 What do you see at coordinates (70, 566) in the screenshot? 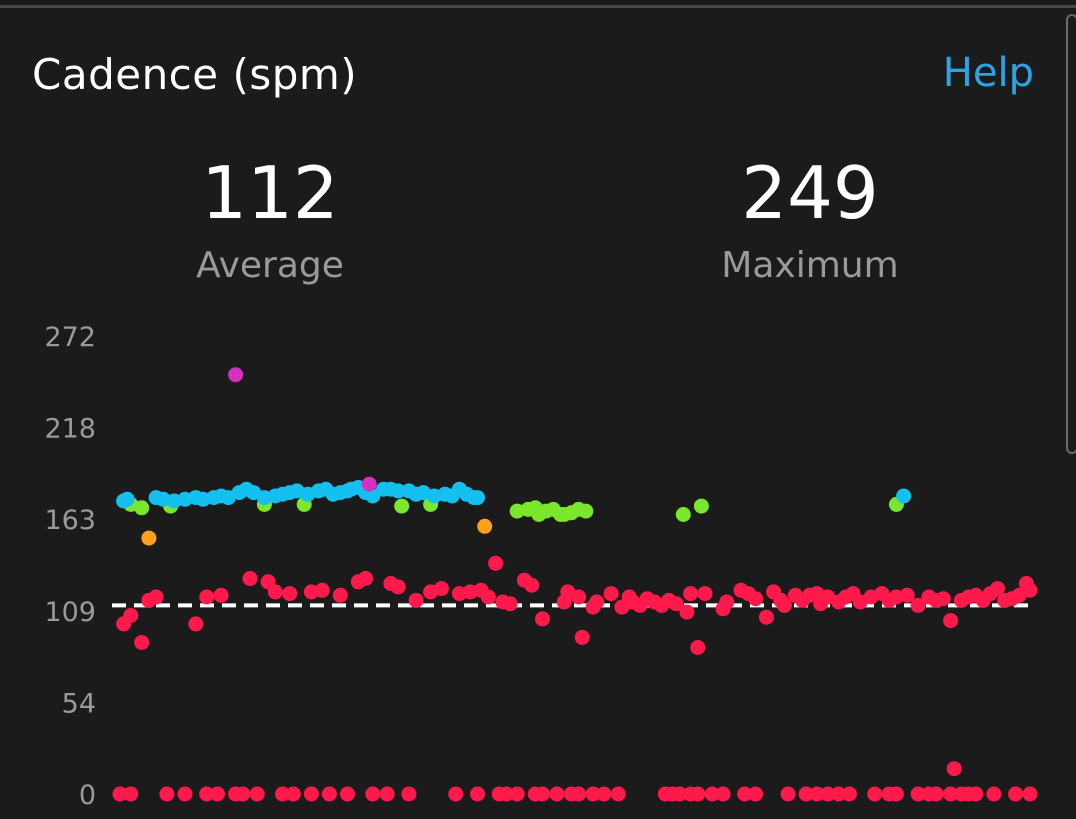
I see `y-axis: 272 218 163 109 54 0` at bounding box center [70, 566].